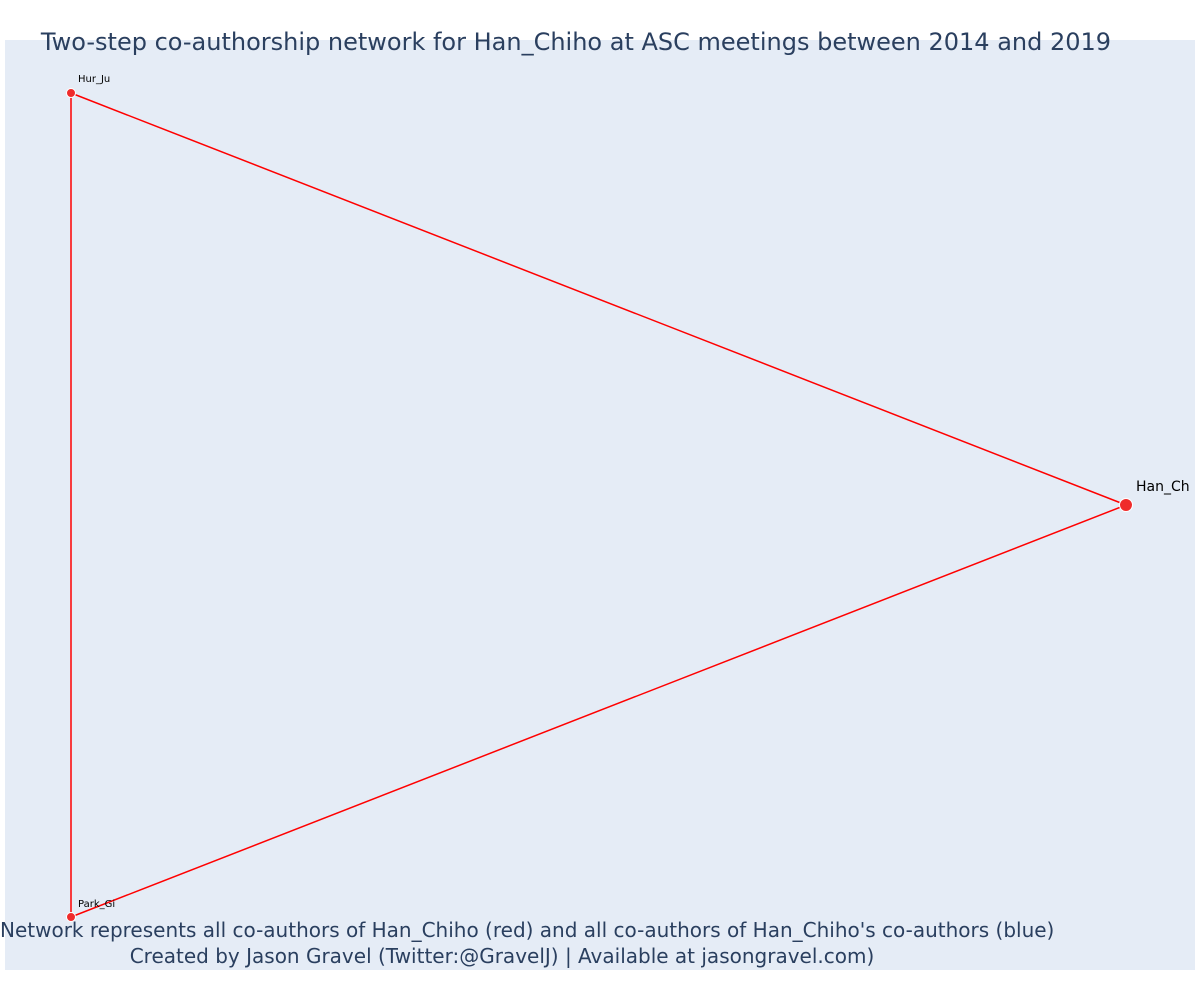  What do you see at coordinates (96, 904) in the screenshot?
I see `node-label-Park_Gi: Park_Gi` at bounding box center [96, 904].